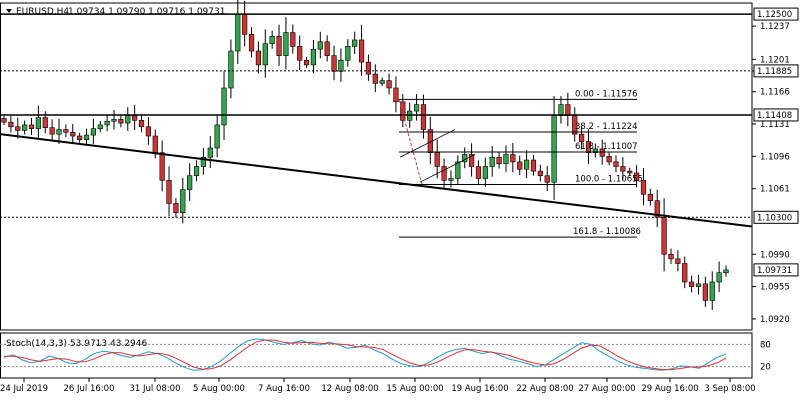 The height and width of the screenshot is (404, 800). What do you see at coordinates (775, 288) in the screenshot?
I see `price-tick-label: 1.0955` at bounding box center [775, 288].